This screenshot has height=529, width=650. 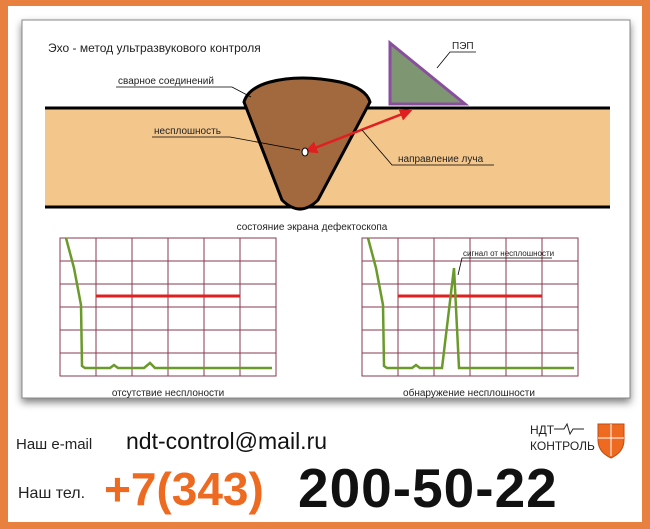 What do you see at coordinates (441, 159) in the screenshot?
I see `beam-label: направление луча` at bounding box center [441, 159].